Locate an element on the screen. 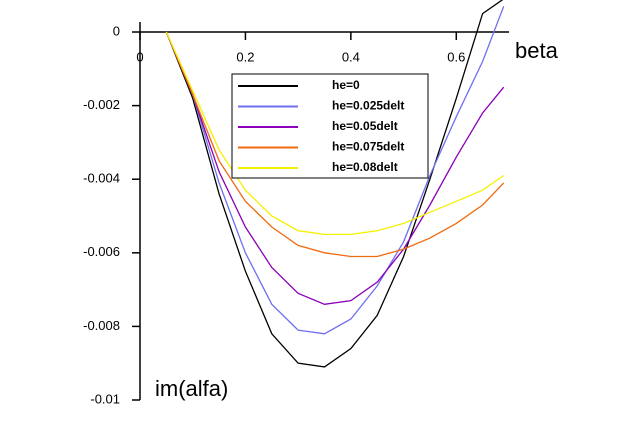 This screenshot has width=638, height=425. legend-label: he=0.08delt is located at coordinates (365, 167).